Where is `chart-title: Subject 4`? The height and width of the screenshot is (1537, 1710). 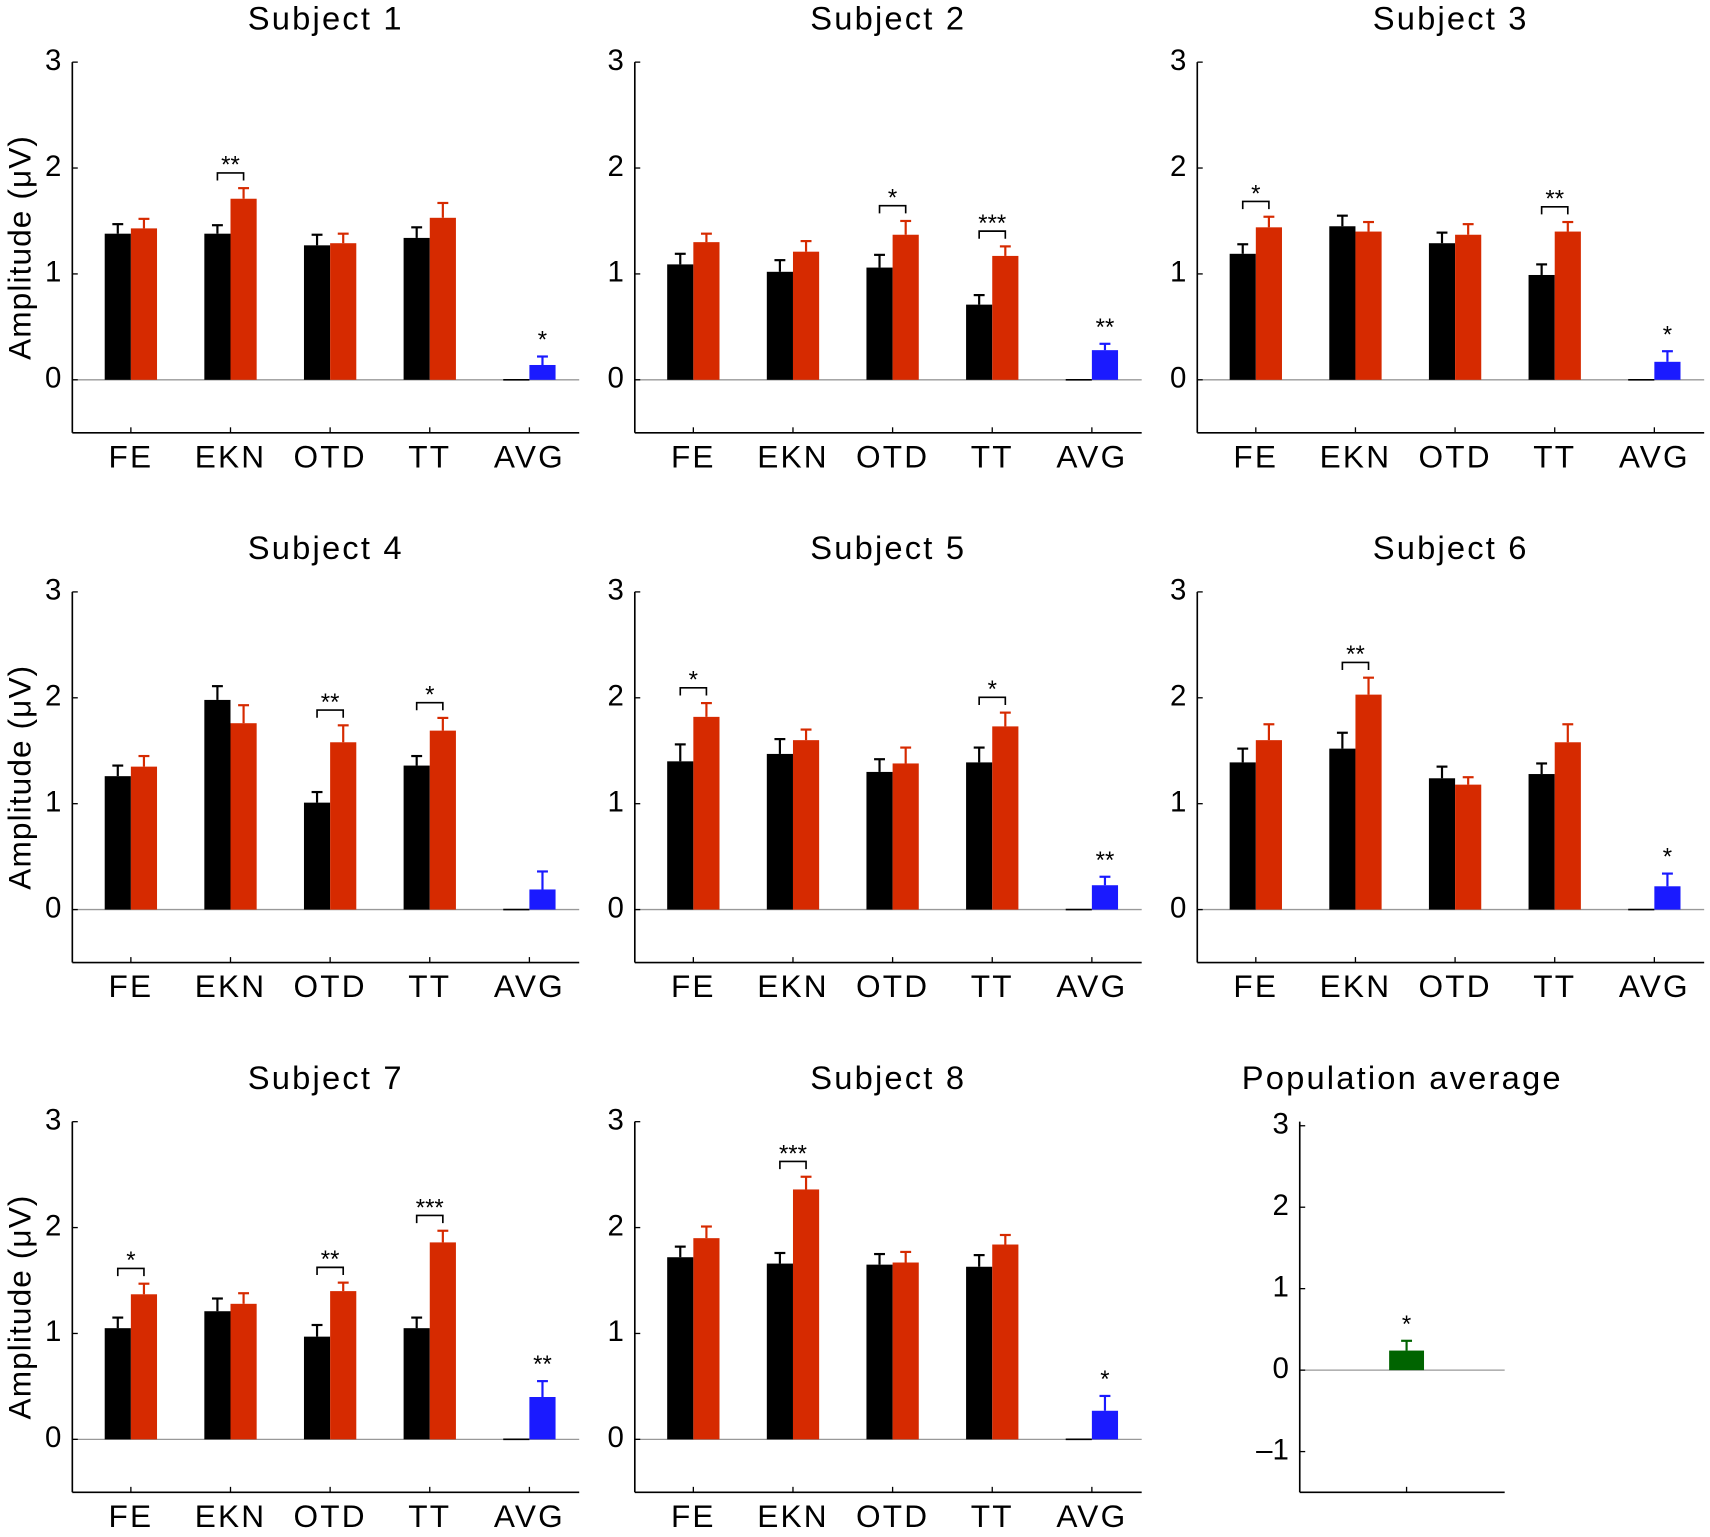
chart-title: Subject 4 is located at coordinates (326, 547).